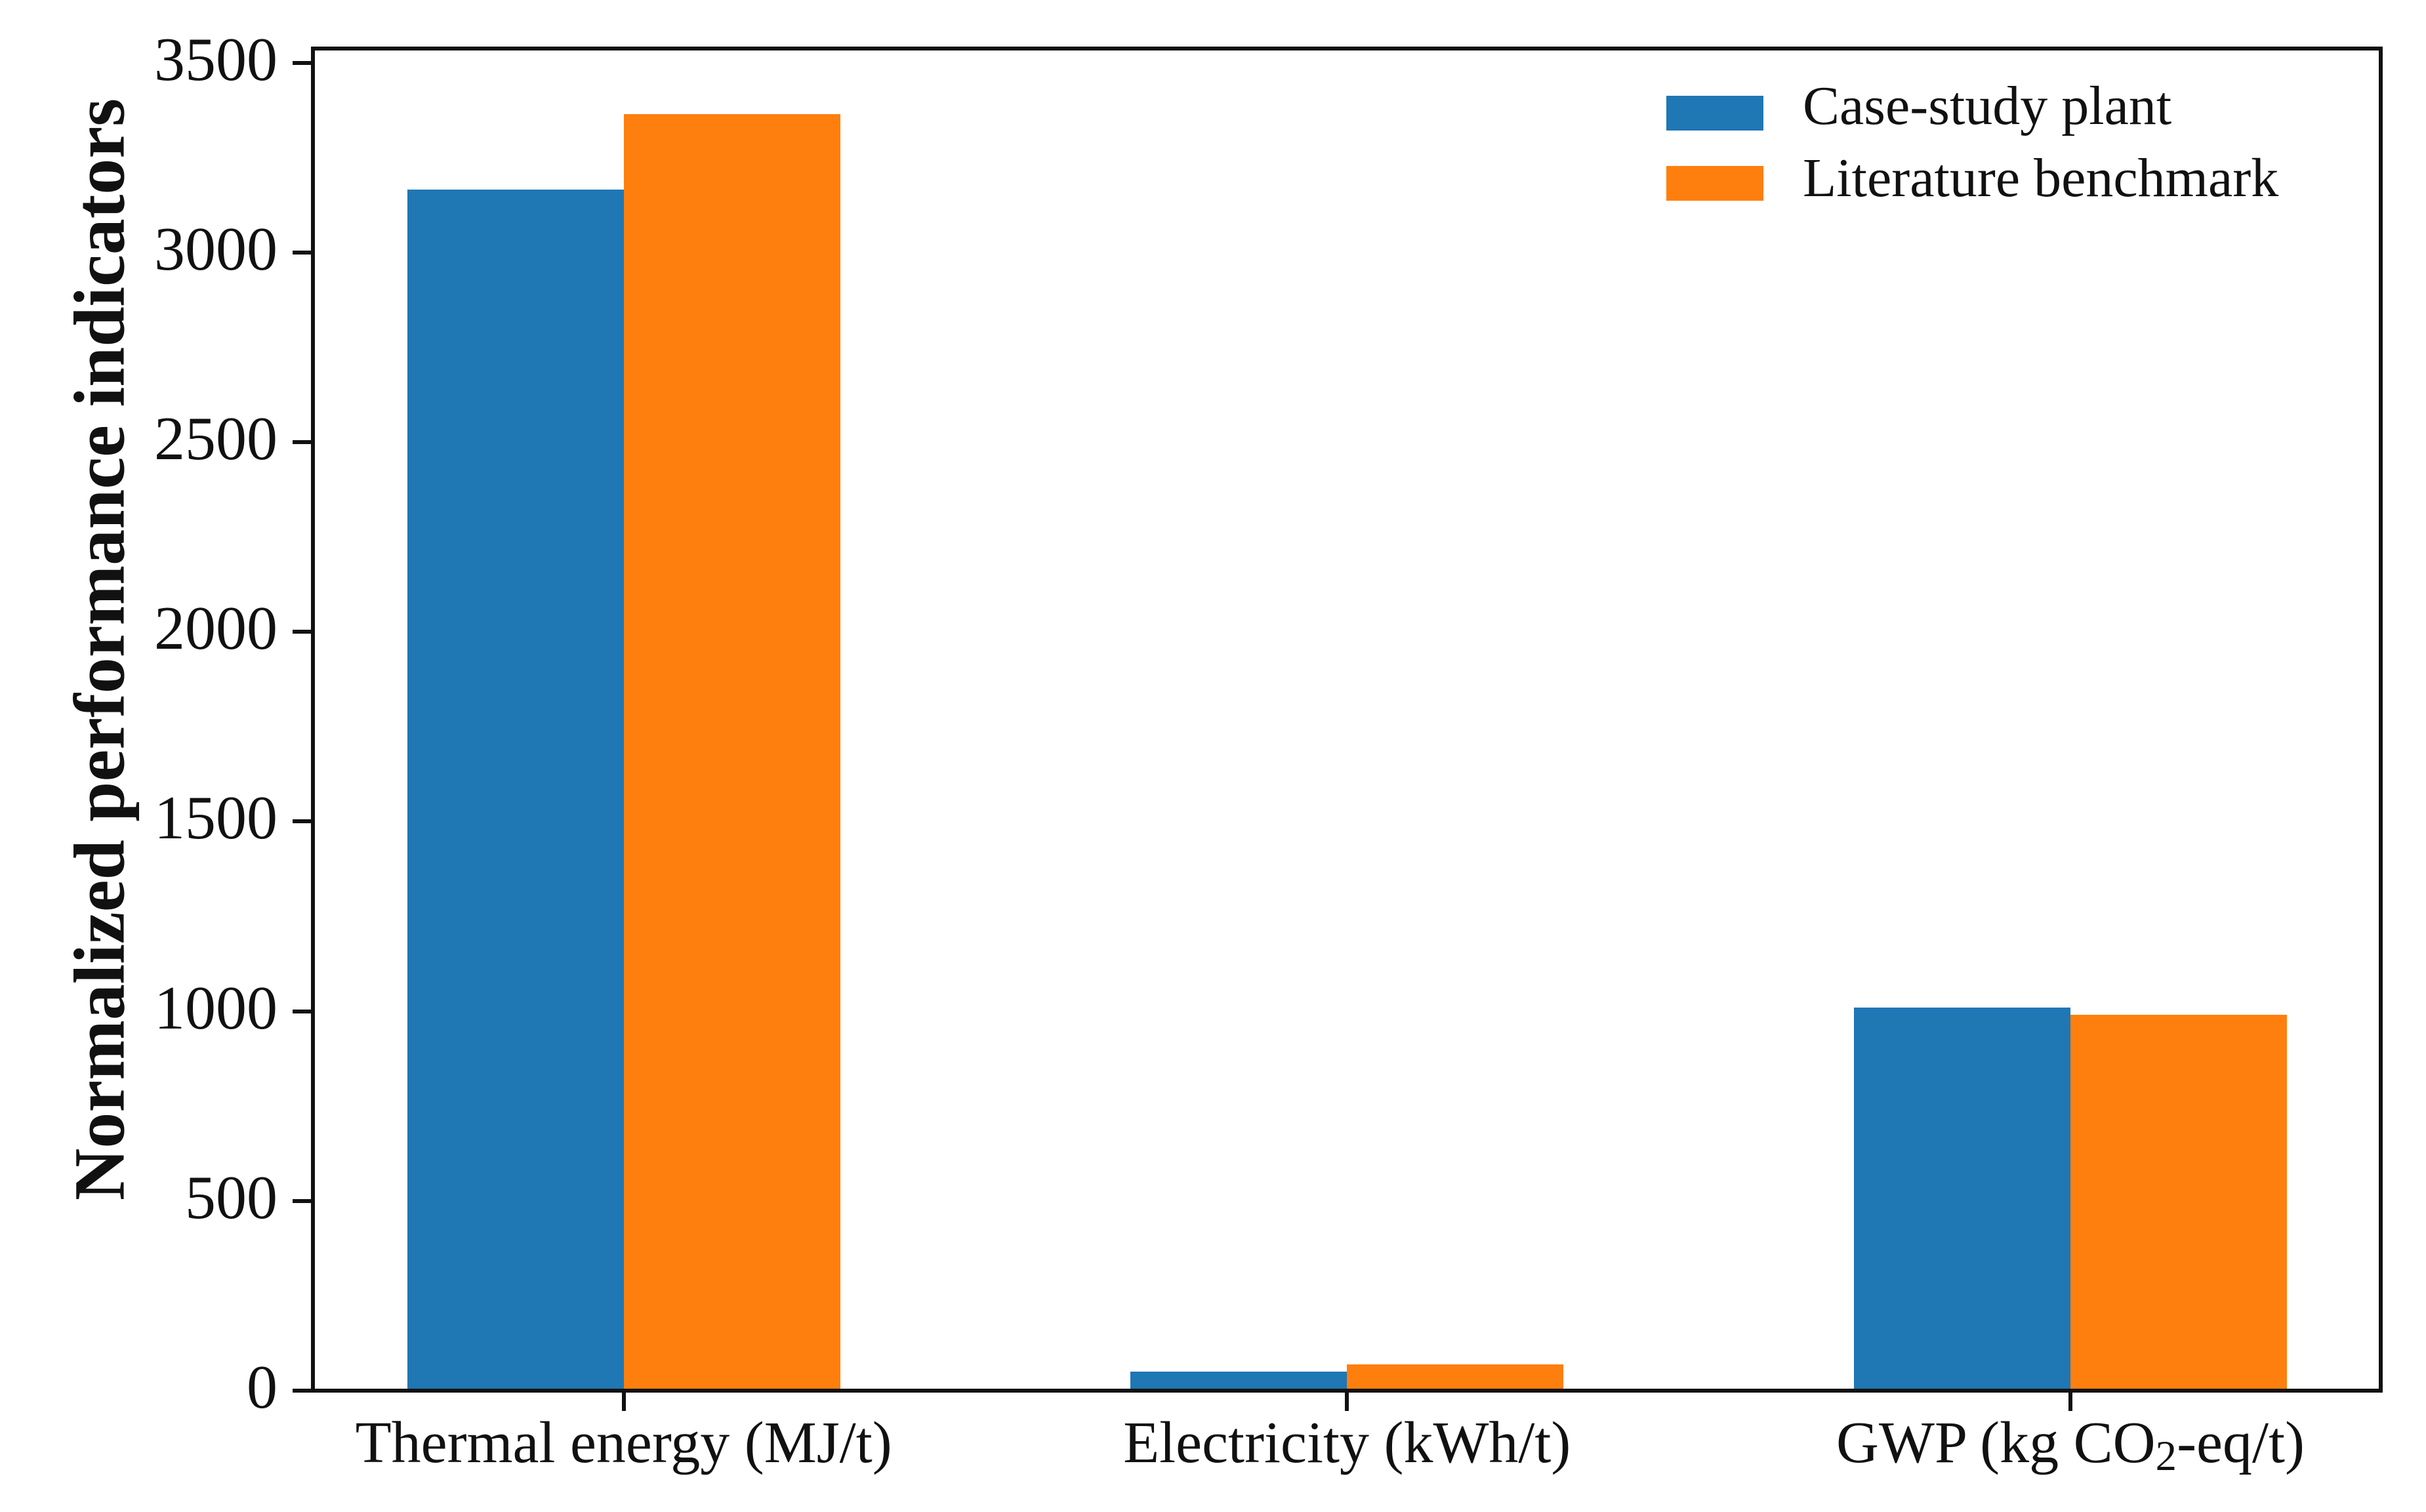  What do you see at coordinates (302, 632) in the screenshot?
I see `y-tick-mark-2000` at bounding box center [302, 632].